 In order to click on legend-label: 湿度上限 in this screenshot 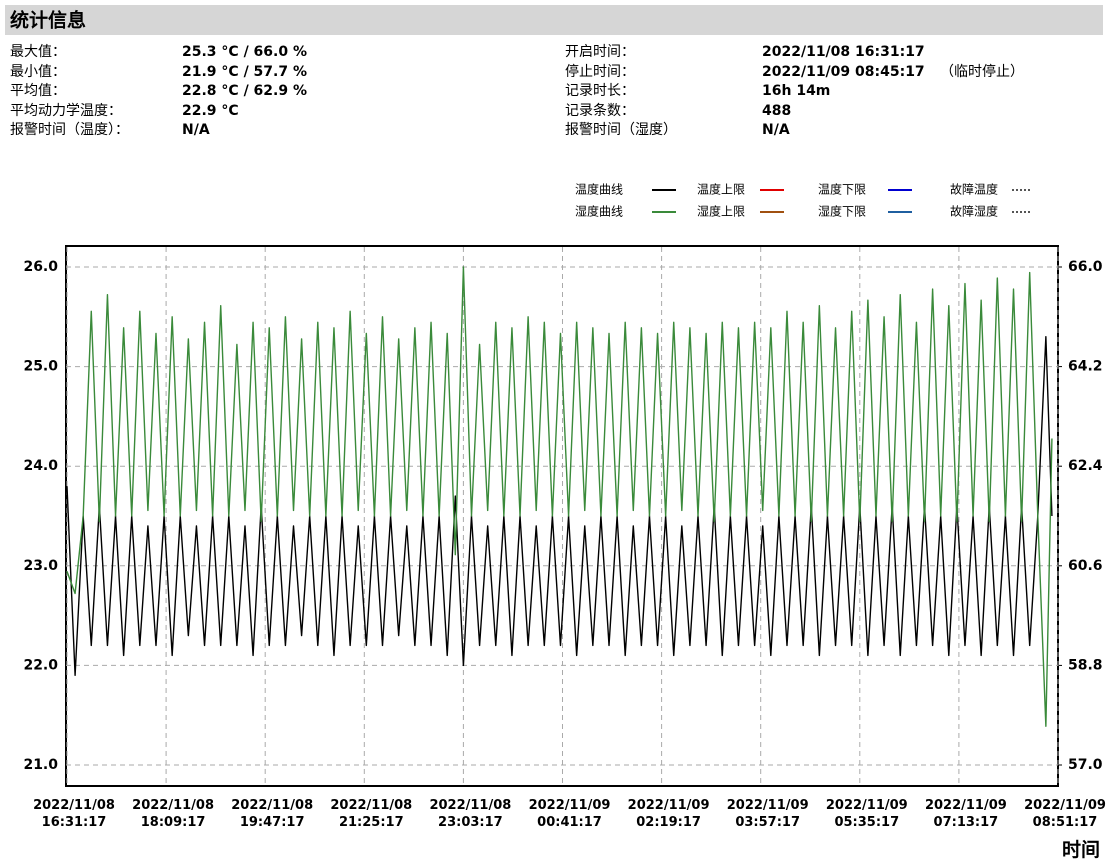, I will do `click(721, 211)`.